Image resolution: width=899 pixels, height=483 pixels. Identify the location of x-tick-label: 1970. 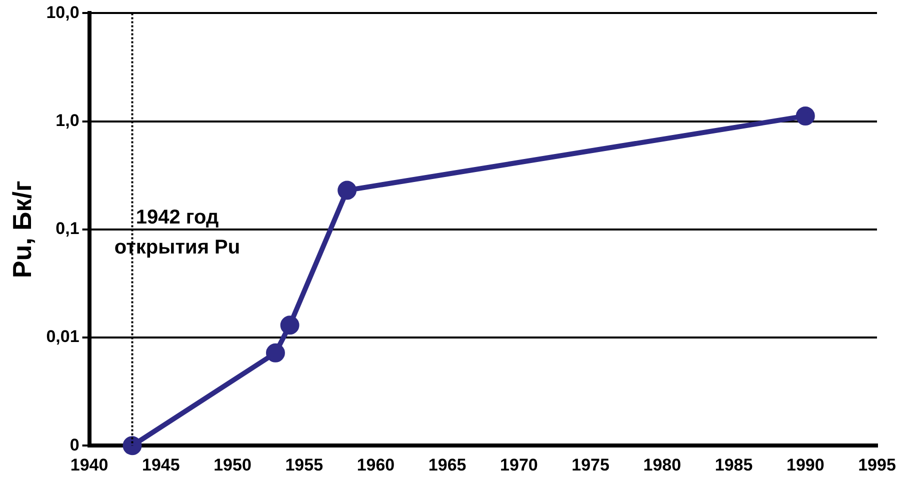
(519, 464).